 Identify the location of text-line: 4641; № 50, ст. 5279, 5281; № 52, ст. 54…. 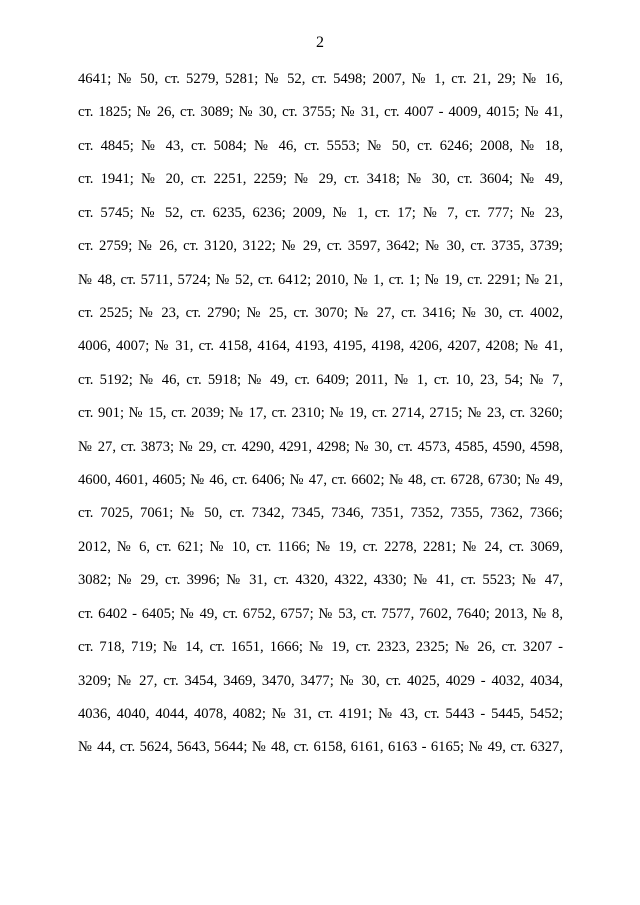
(320, 79).